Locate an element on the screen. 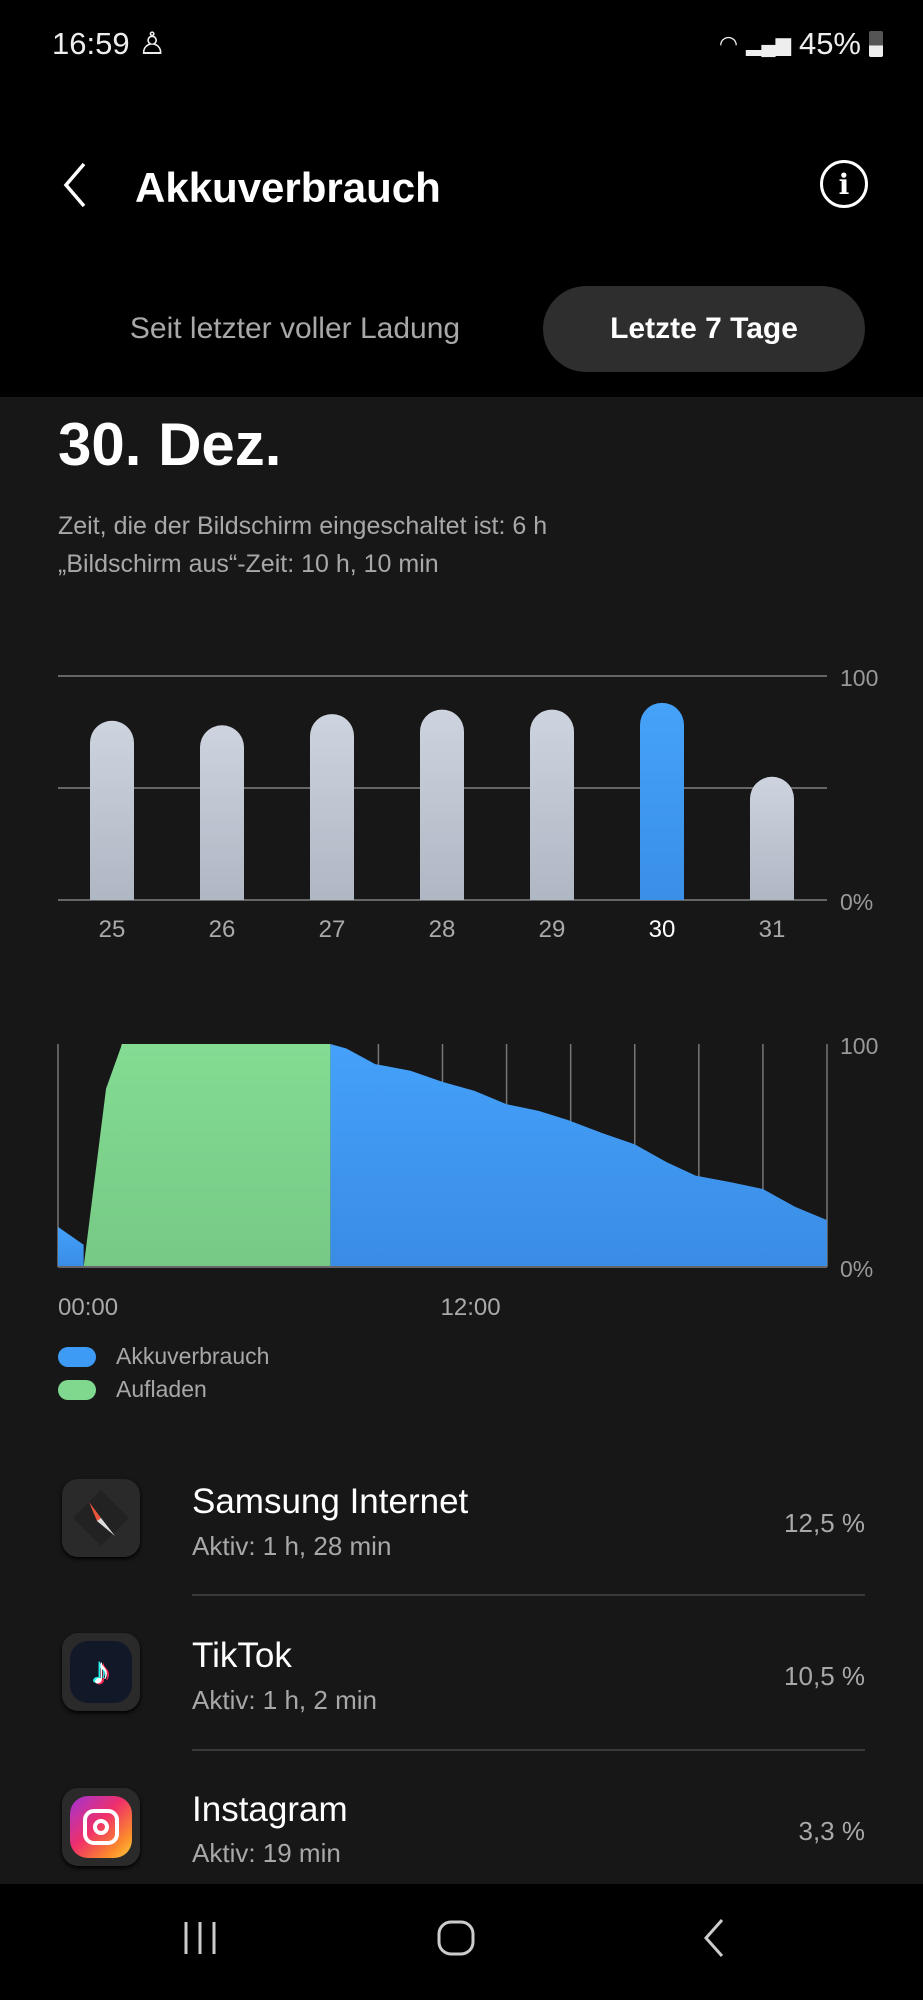  status-time: 16:59 ♙ is located at coordinates (109, 44).